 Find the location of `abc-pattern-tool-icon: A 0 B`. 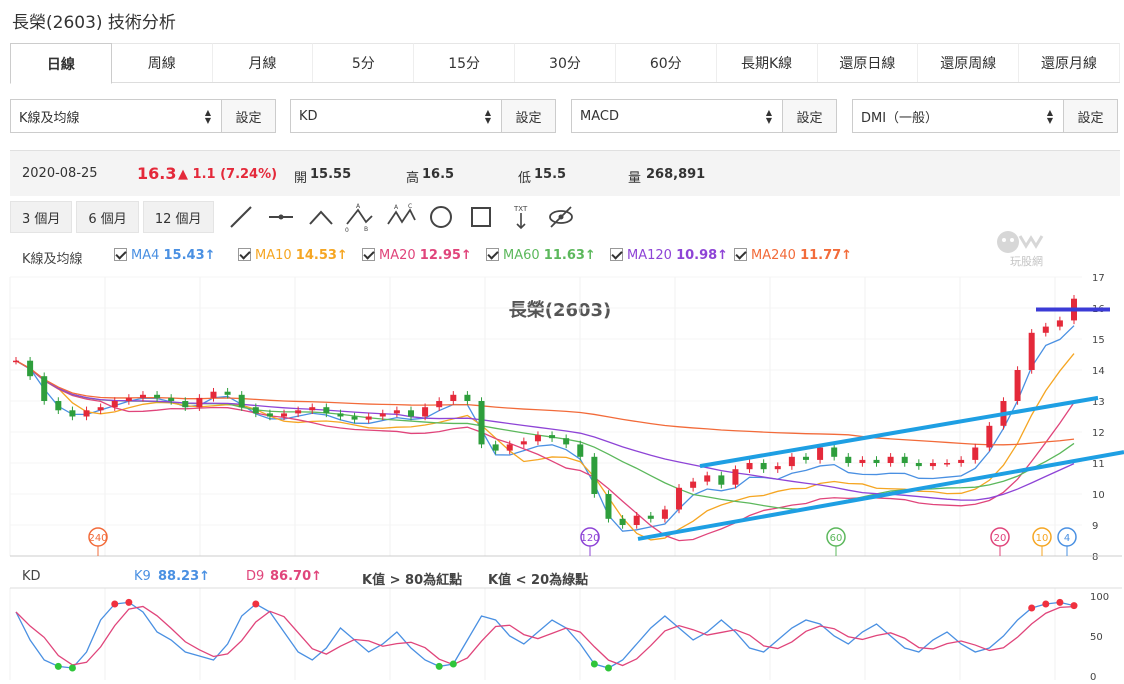

abc-pattern-tool-icon: A 0 B is located at coordinates (359, 217).